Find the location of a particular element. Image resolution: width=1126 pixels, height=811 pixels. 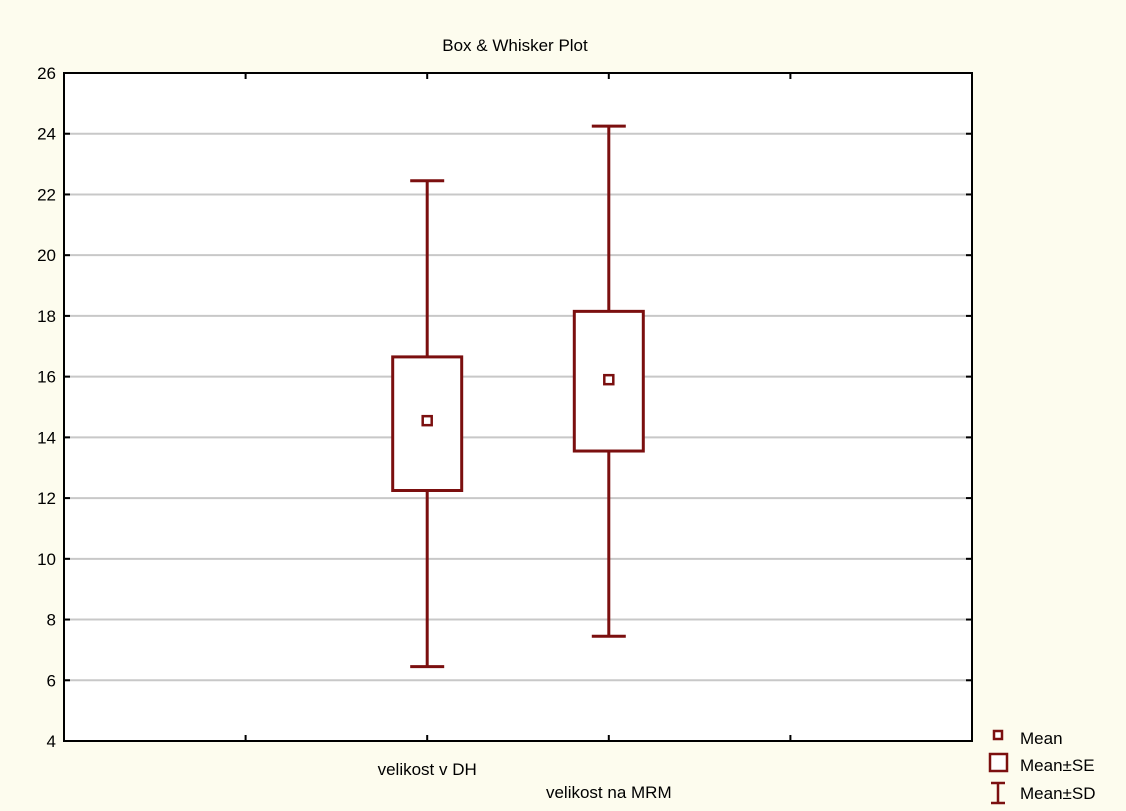

y-tick-label: 20 is located at coordinates (46, 255).